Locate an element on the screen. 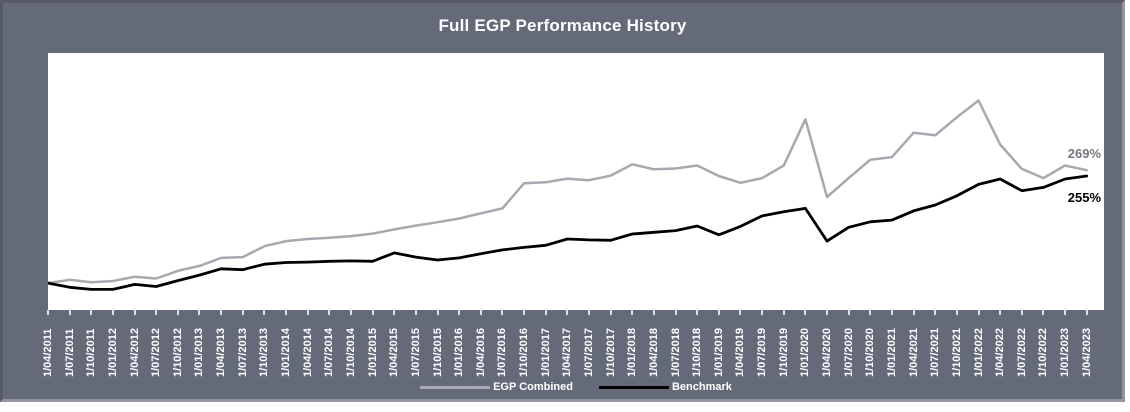  x-axis-label: 1/10/2019 is located at coordinates (783, 352).